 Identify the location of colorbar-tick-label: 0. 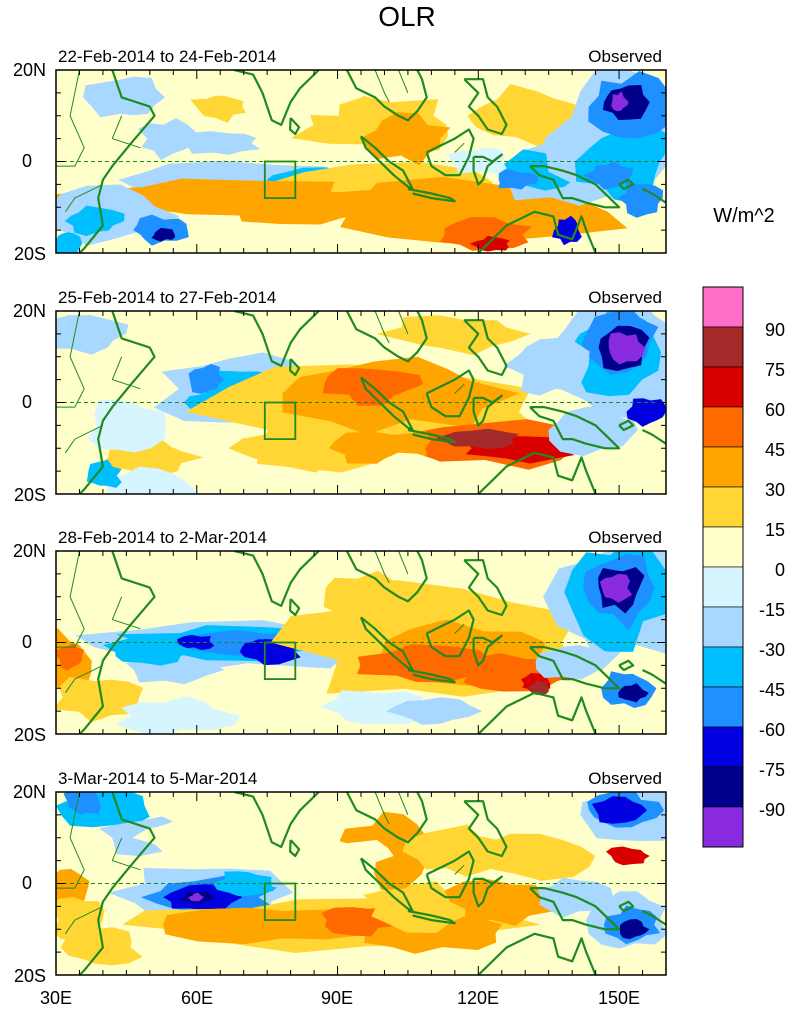
(780, 570).